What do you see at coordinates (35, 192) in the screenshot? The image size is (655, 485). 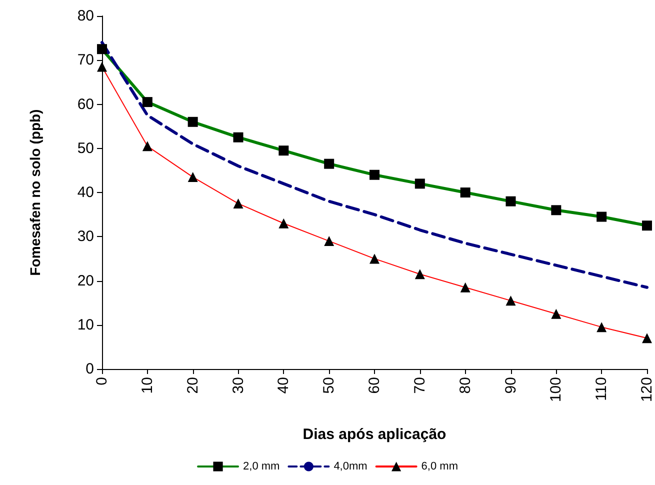 I see `y-axis-title: Fomesafen no solo (ppb)` at bounding box center [35, 192].